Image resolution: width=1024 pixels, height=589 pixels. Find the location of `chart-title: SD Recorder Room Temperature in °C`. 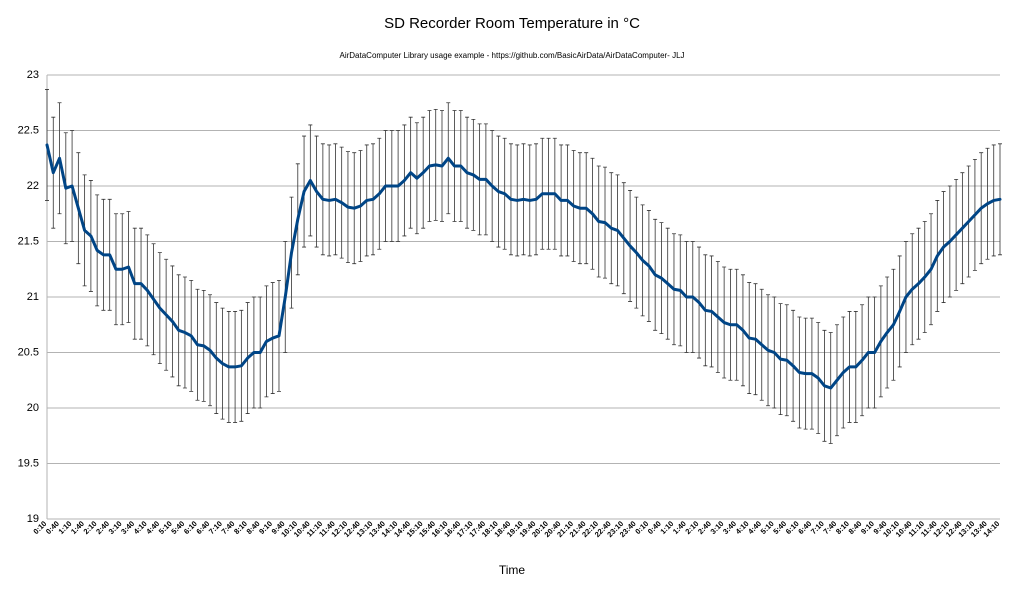

chart-title: SD Recorder Room Temperature in °C is located at coordinates (512, 23).